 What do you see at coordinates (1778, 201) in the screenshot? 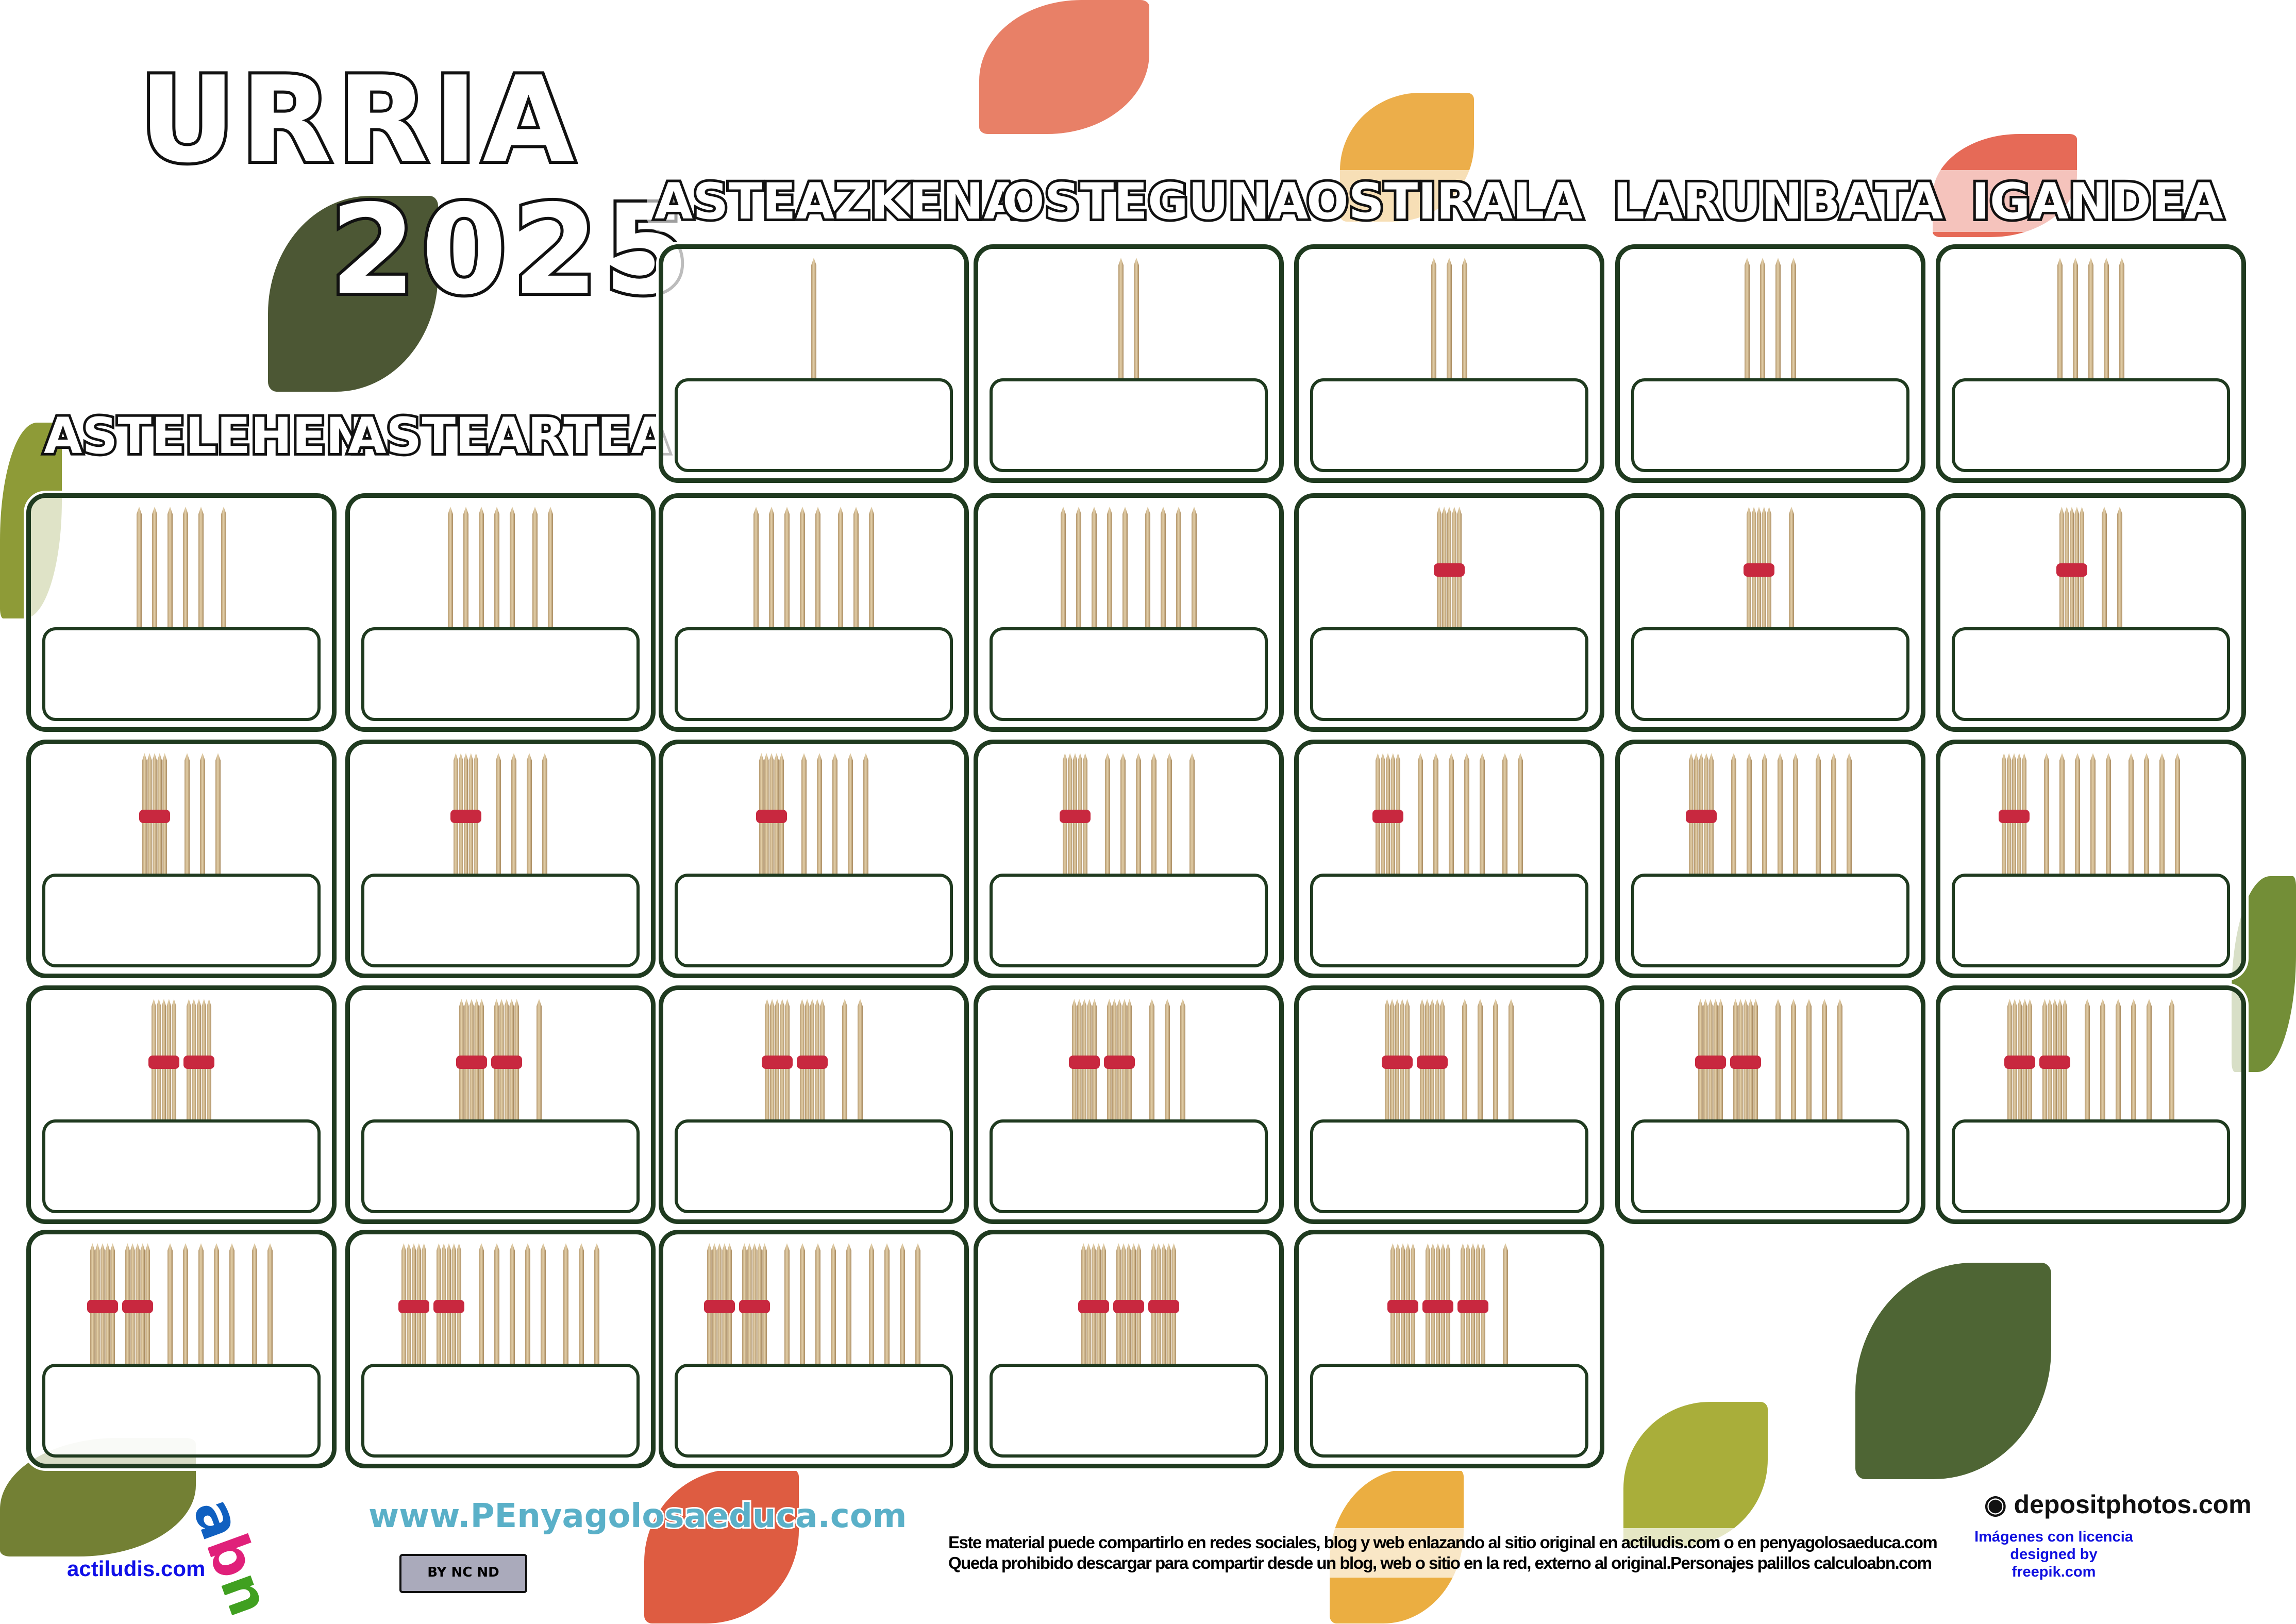
I see `weekday-header: LARUNBATA` at bounding box center [1778, 201].